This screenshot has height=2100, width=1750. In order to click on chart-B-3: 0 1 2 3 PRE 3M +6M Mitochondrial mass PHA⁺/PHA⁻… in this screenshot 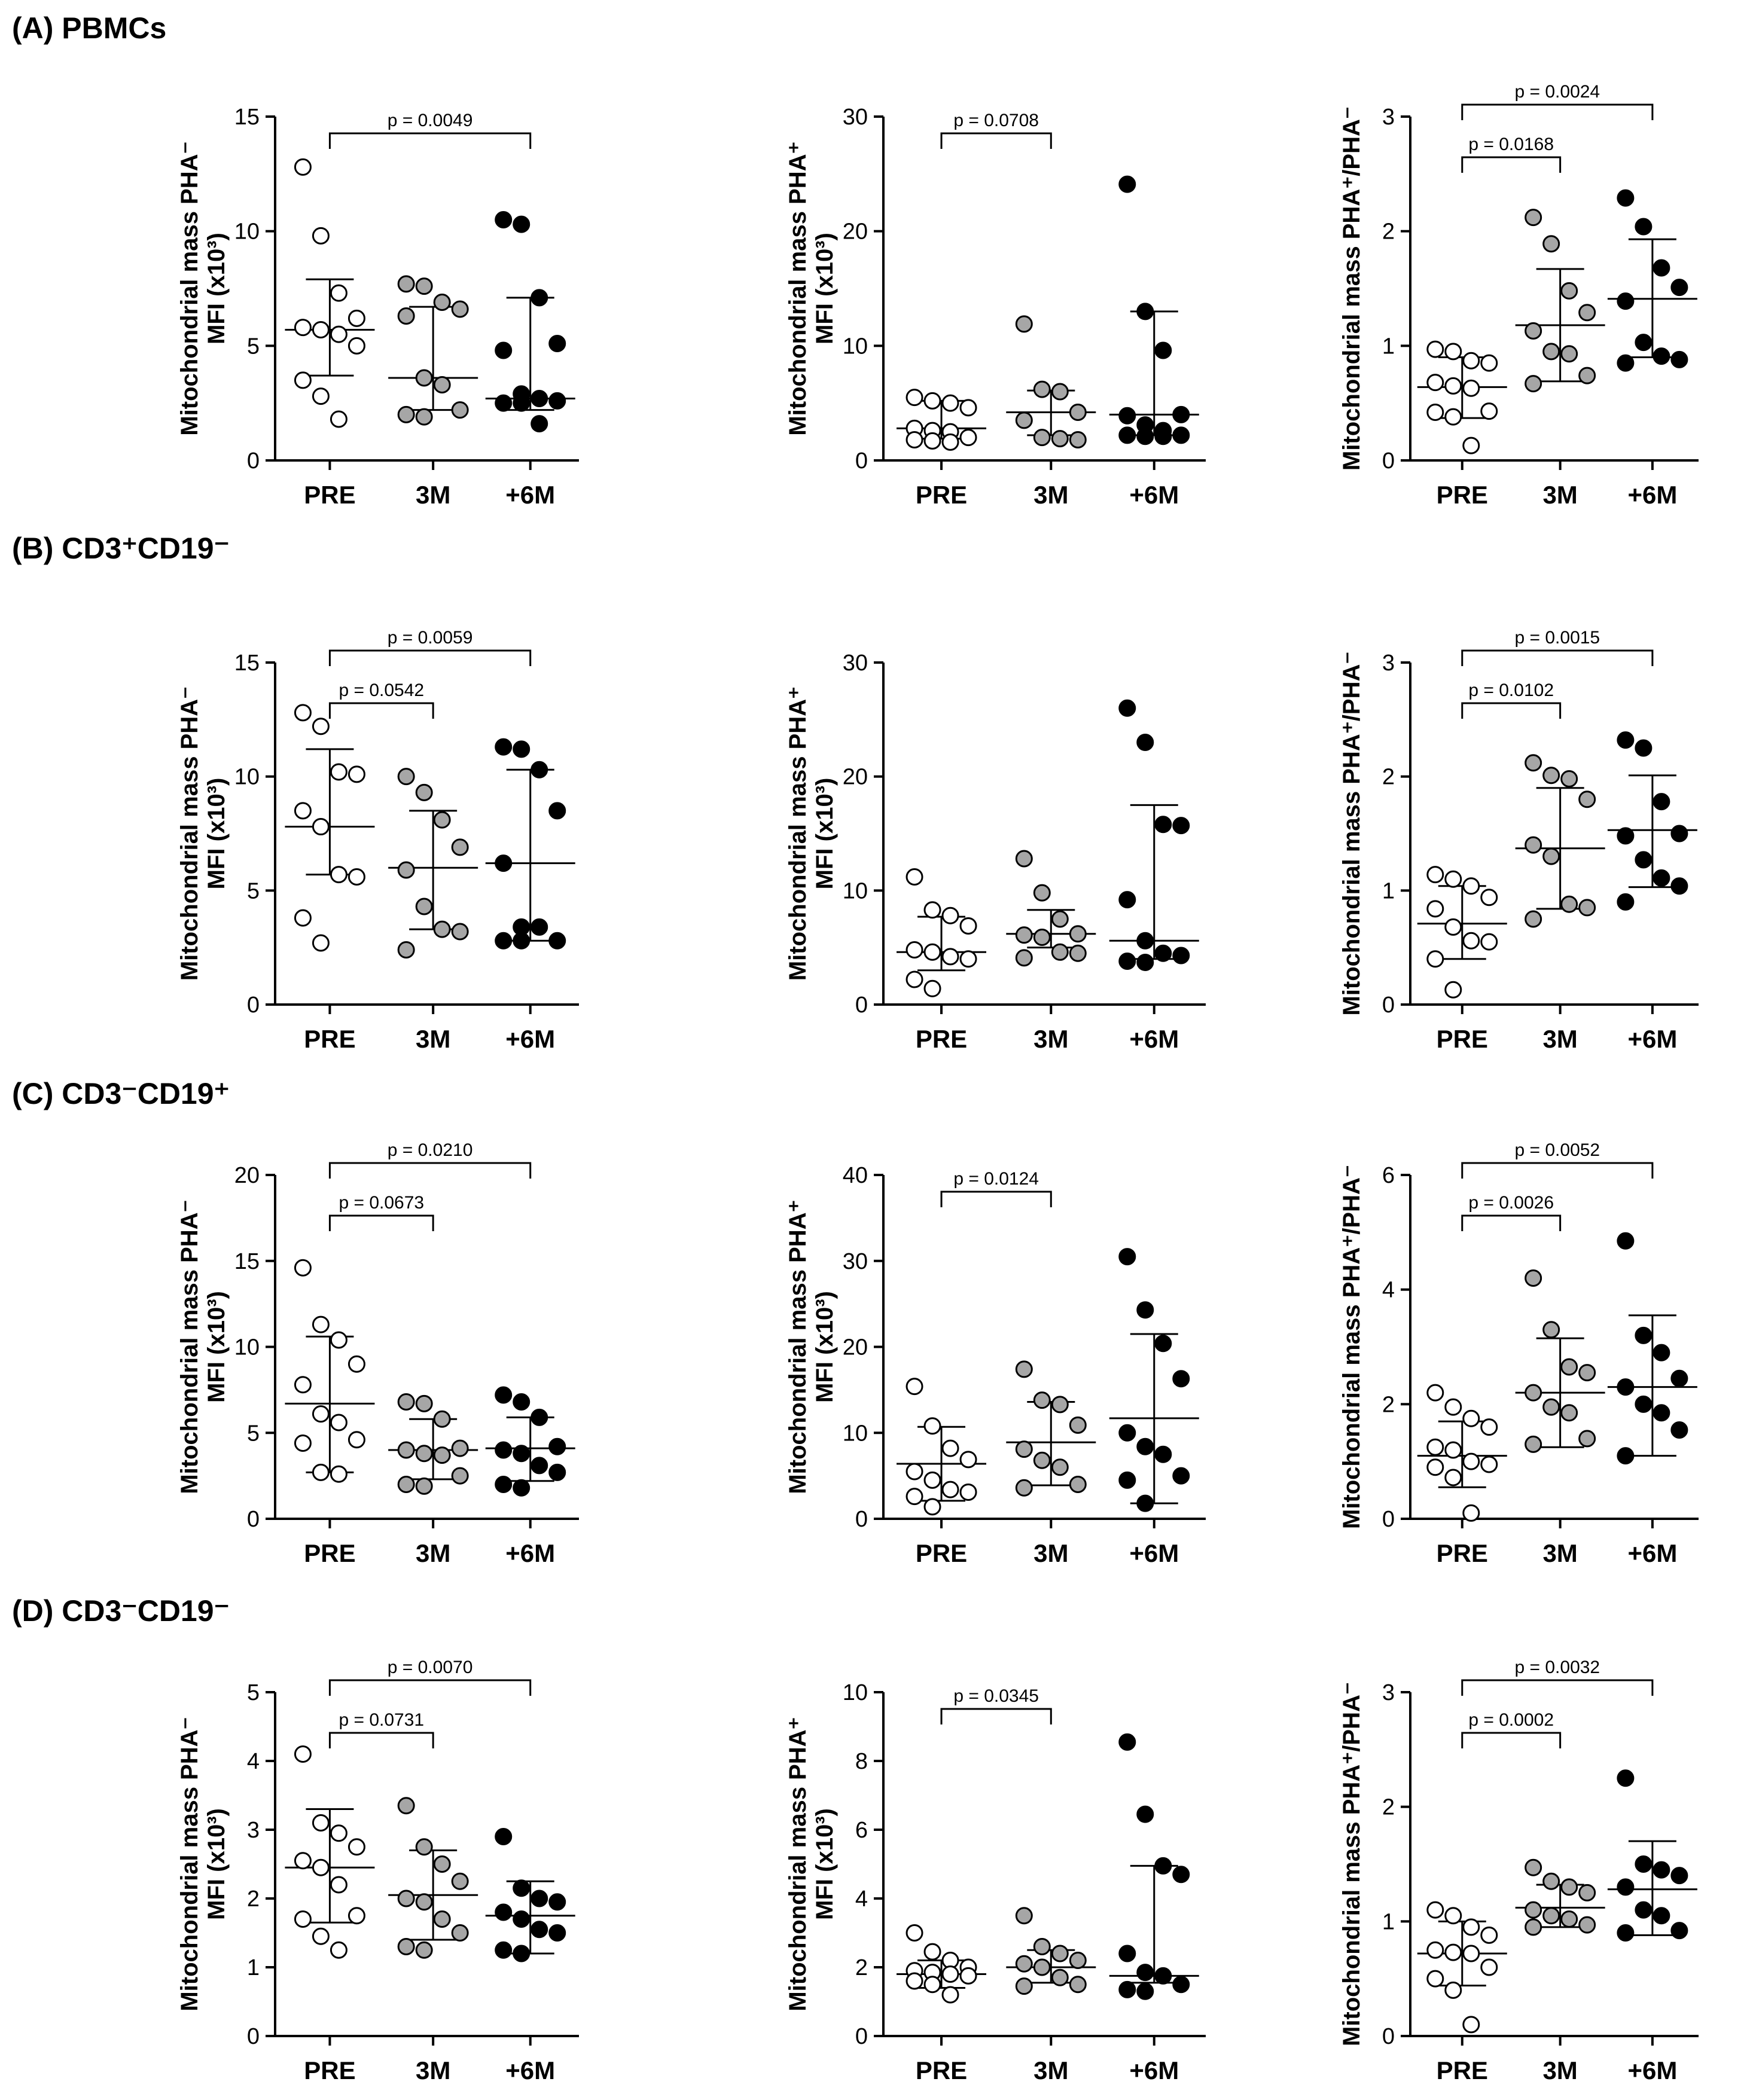, I will do `click(1519, 840)`.